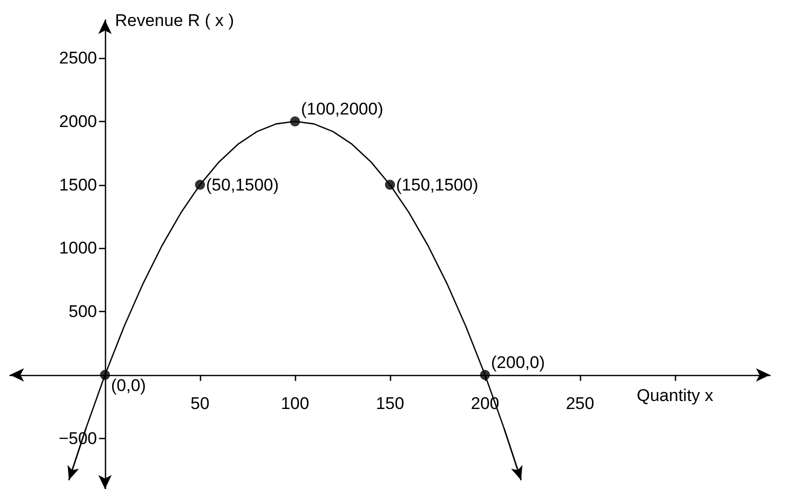 The width and height of the screenshot is (793, 489). I want to click on x-tick-label: 50, so click(200, 403).